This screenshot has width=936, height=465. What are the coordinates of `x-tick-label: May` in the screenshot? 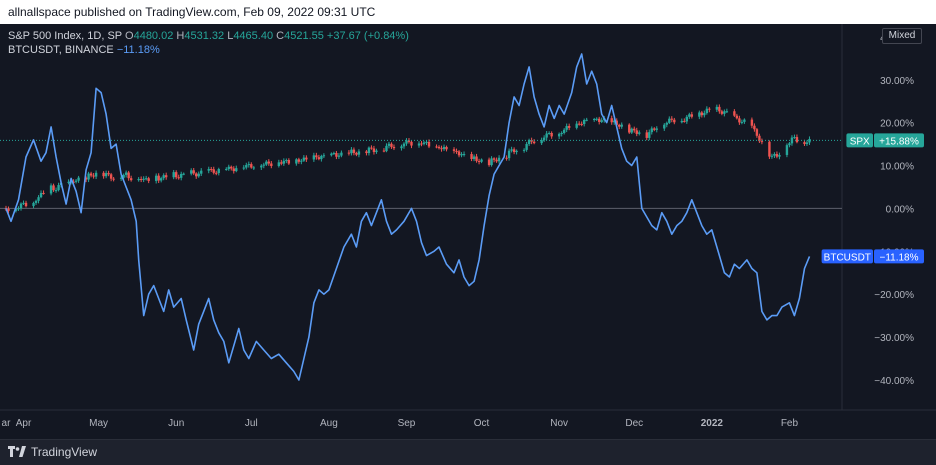 It's located at (98, 423).